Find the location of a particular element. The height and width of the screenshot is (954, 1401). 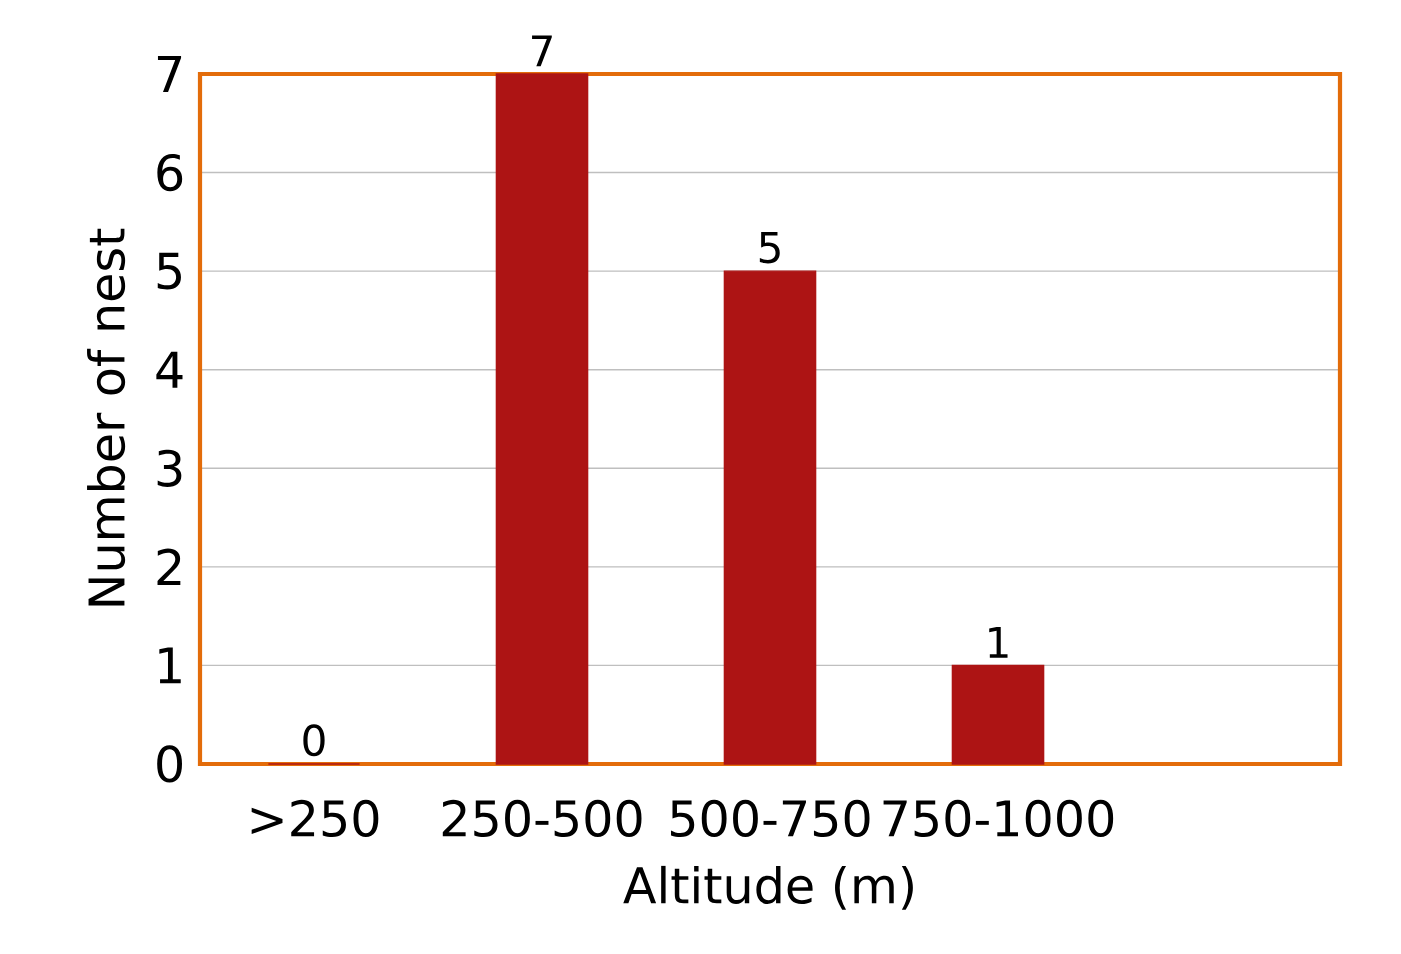

x-tick-label: 500-750 is located at coordinates (770, 818).